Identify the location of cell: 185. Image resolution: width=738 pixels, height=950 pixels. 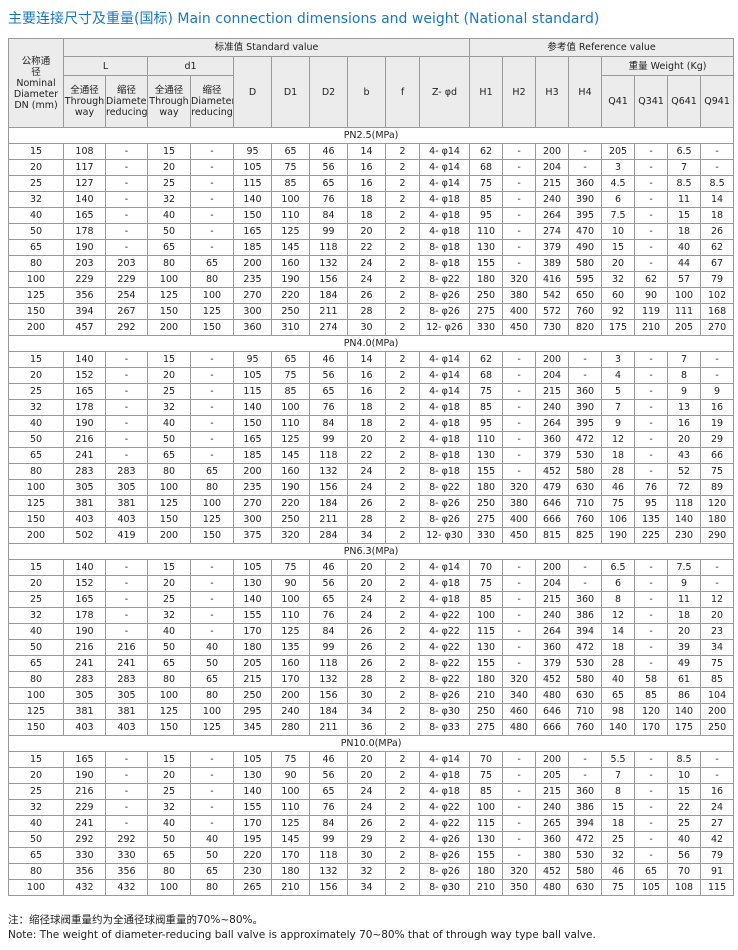
(252, 247).